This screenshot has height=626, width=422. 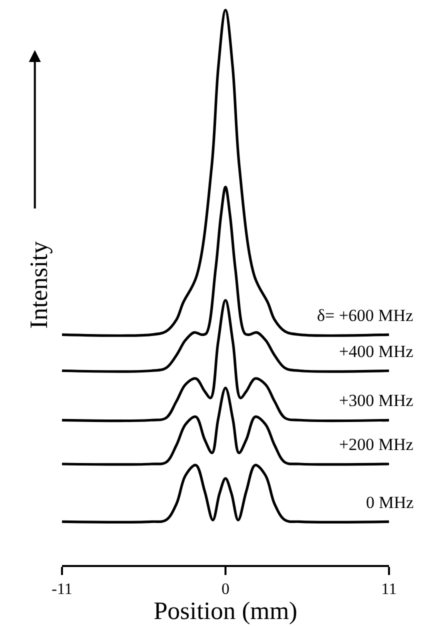 I want to click on y-axis-title: Intensity, so click(x=39, y=284).